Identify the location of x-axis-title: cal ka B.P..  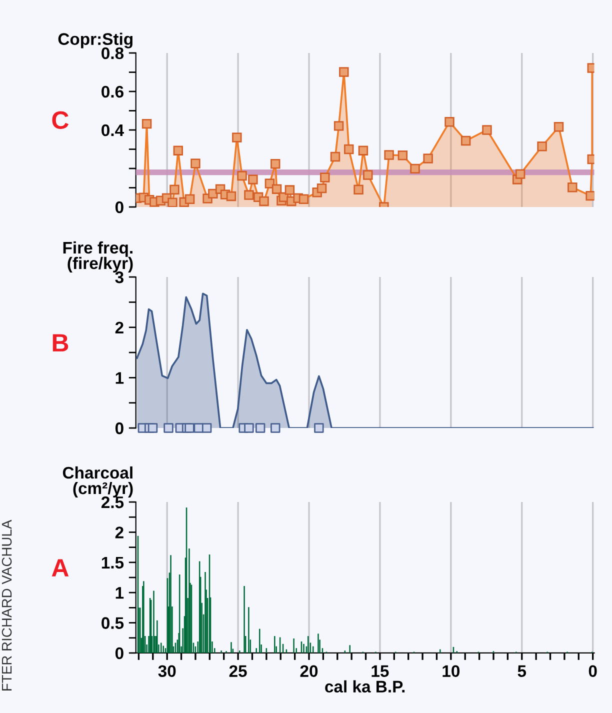
(365, 686).